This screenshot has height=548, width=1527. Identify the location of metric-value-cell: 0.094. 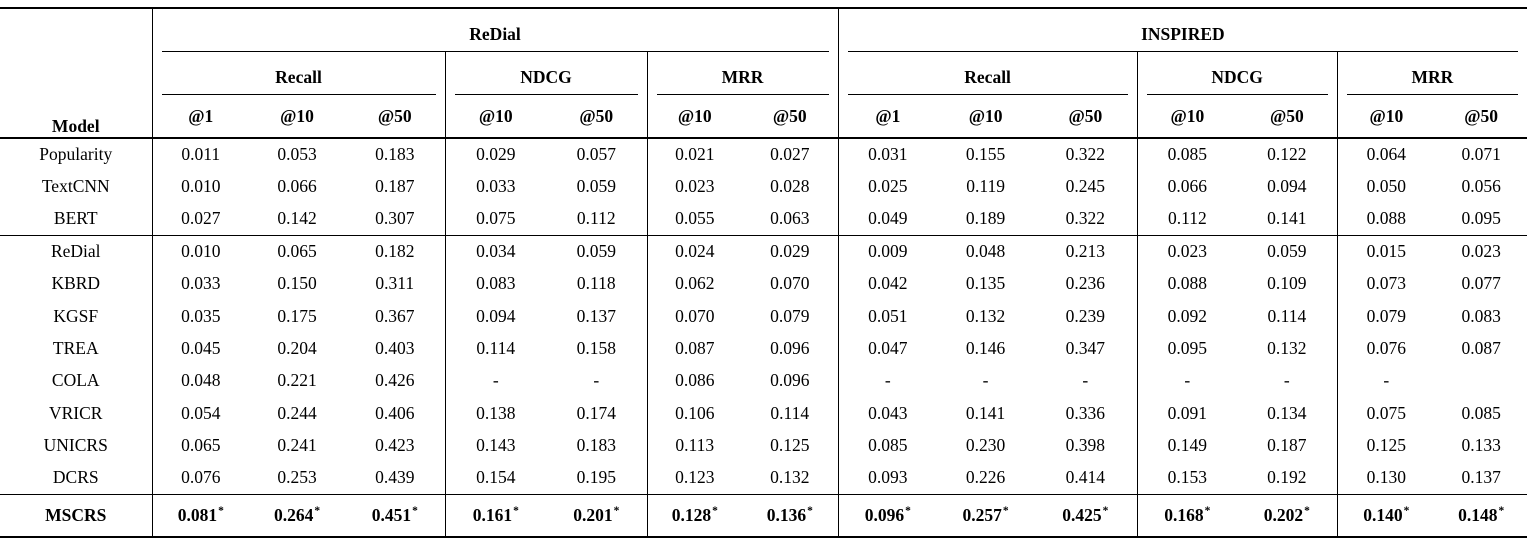
(1287, 186).